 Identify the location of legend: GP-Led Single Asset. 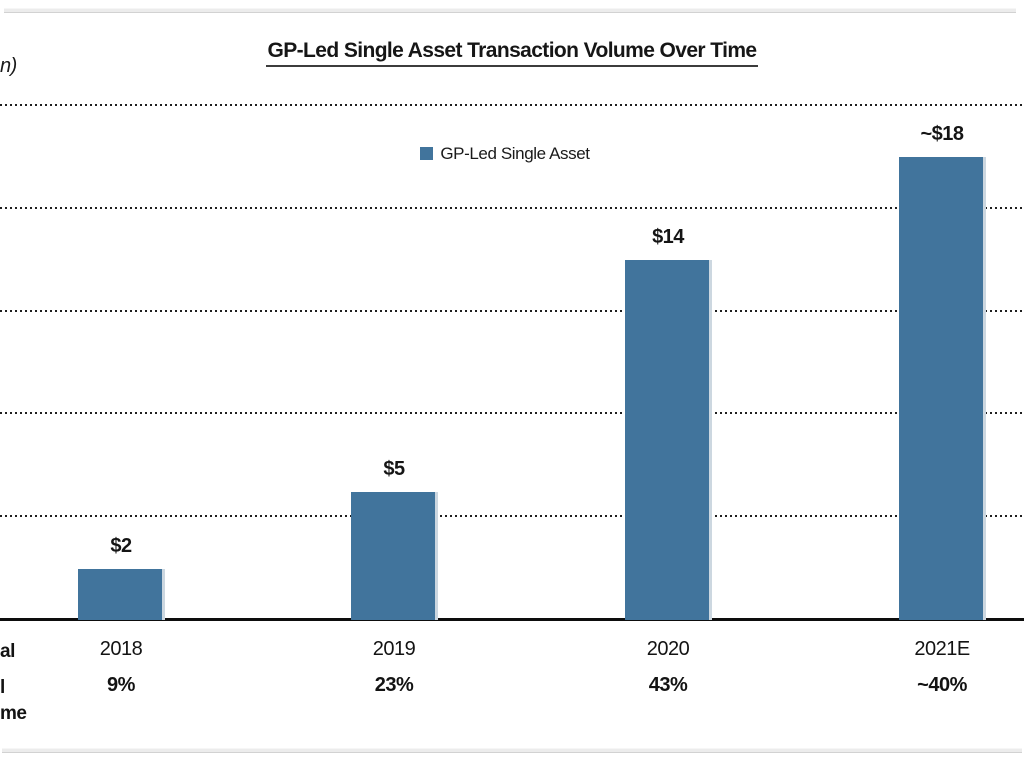
(505, 154).